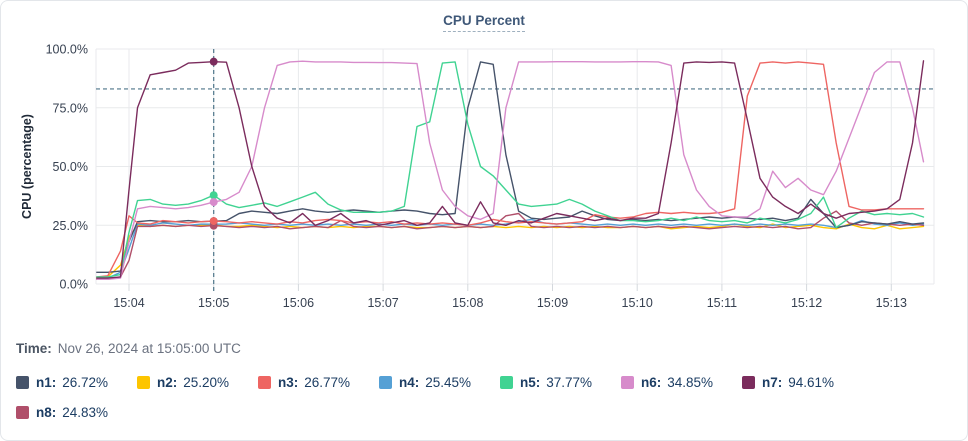 This screenshot has width=968, height=441. Describe the element at coordinates (552, 303) in the screenshot. I see `x-tick-label: 15:09` at that location.